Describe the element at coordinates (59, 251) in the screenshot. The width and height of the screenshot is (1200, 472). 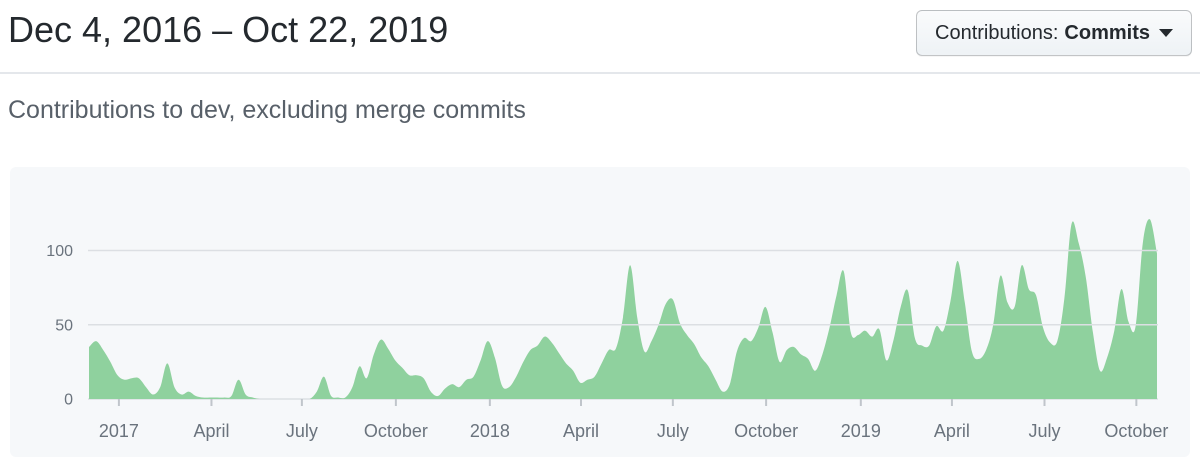
I see `y-tick-label: 100` at that location.